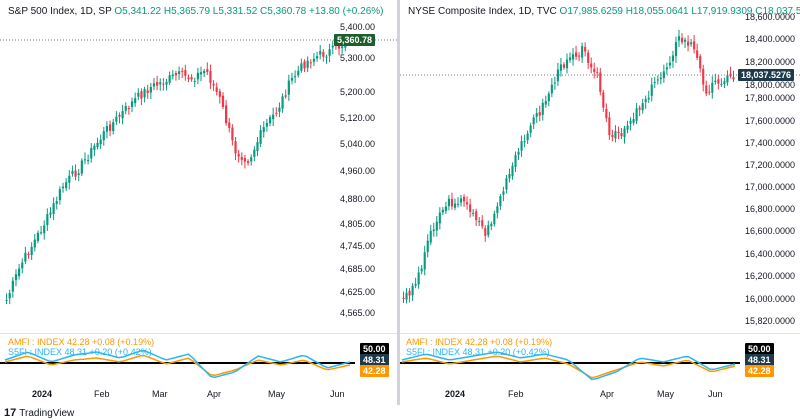 The image size is (800, 420). I want to click on price-tick: 5,120.00, so click(358, 118).